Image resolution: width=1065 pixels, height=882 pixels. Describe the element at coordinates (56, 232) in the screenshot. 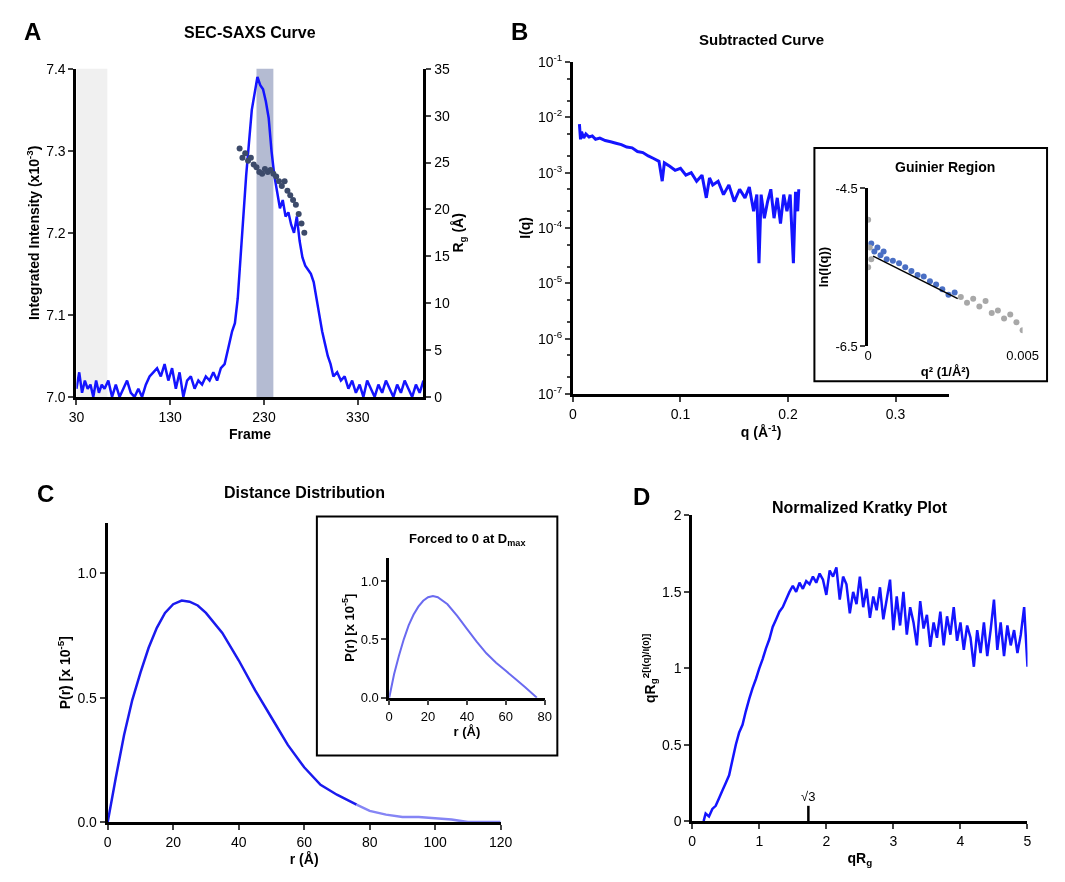

I see `y-tick-label: 7.2` at that location.